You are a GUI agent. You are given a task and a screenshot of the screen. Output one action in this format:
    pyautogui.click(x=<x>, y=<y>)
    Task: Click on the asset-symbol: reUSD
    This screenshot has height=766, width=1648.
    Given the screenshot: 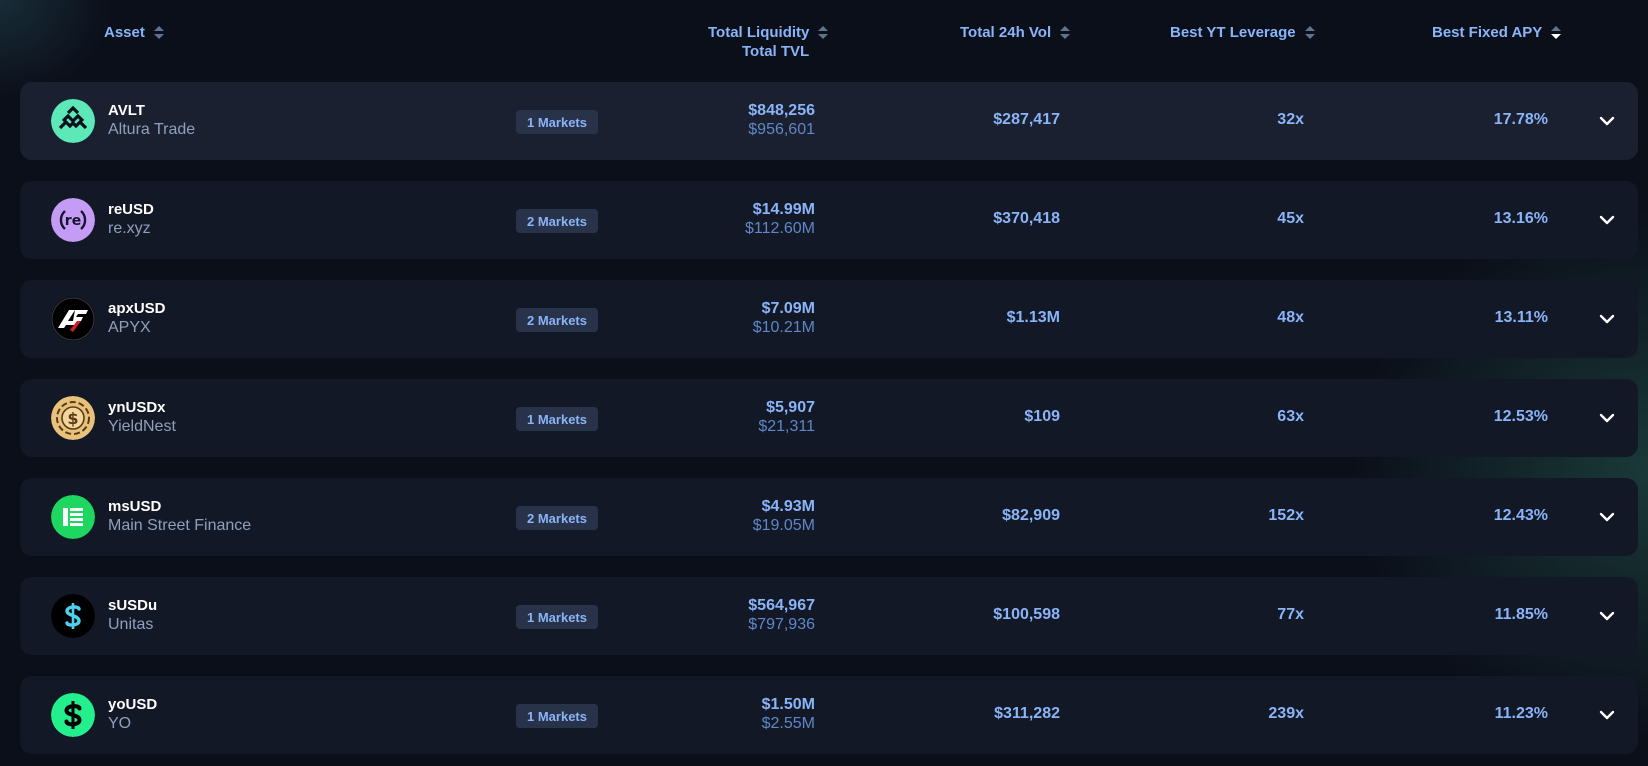 What is the action you would take?
    pyautogui.click(x=131, y=209)
    